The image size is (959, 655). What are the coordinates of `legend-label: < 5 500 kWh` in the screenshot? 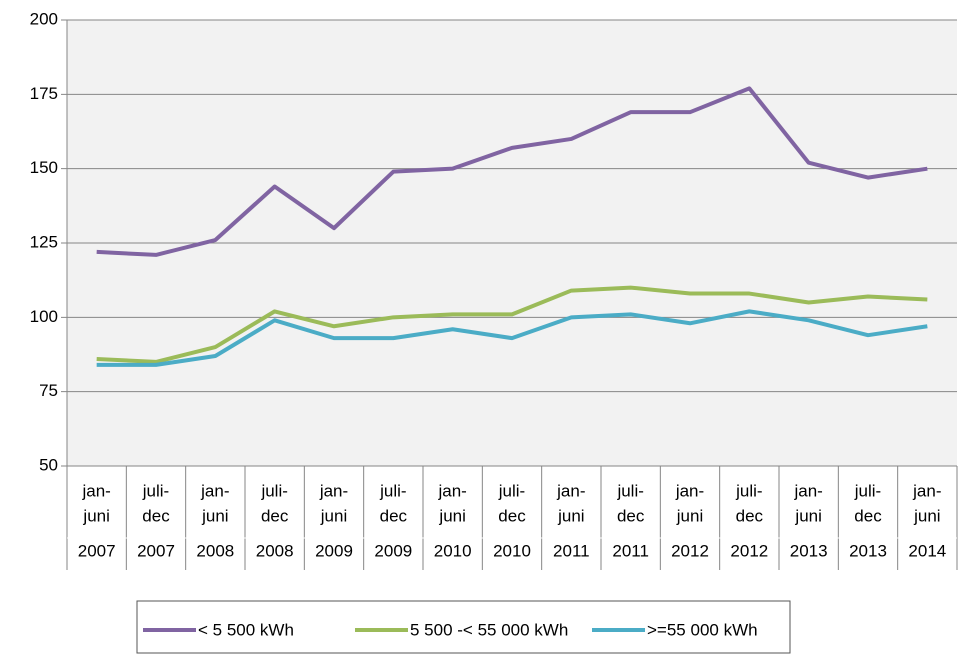 It's located at (246, 629).